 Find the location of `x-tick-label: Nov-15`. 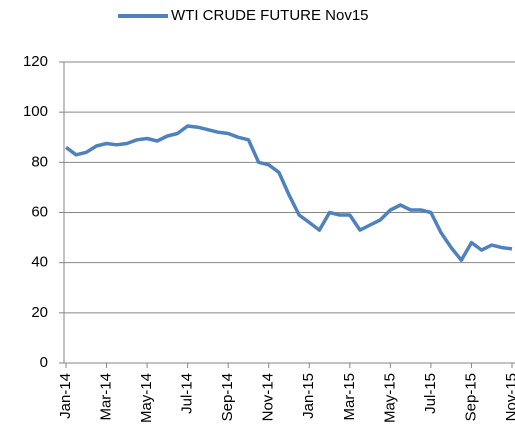

x-tick-label: Nov-15 is located at coordinates (509, 397).